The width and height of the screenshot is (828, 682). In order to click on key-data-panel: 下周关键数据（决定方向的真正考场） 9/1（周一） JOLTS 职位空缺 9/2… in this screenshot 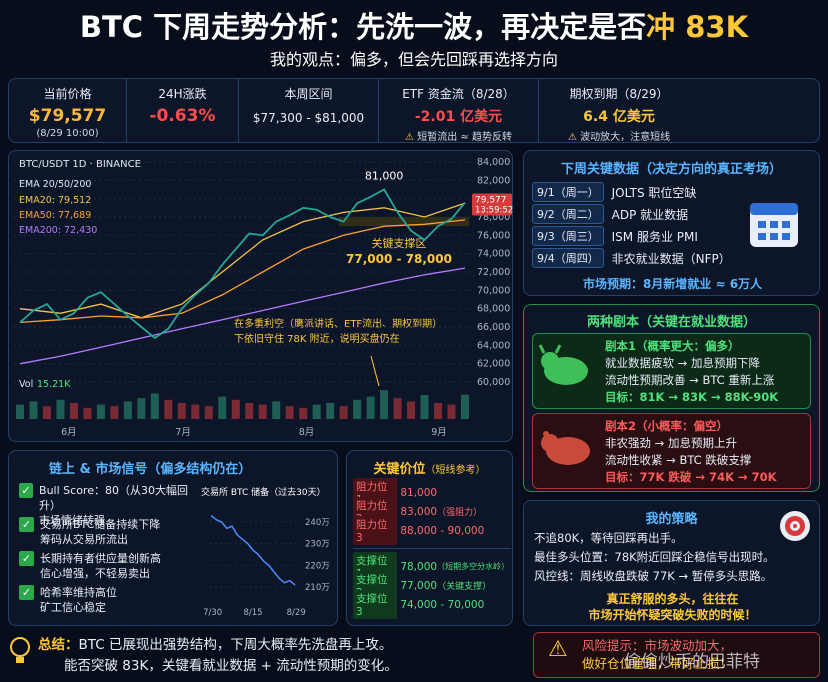, I will do `click(671, 223)`.